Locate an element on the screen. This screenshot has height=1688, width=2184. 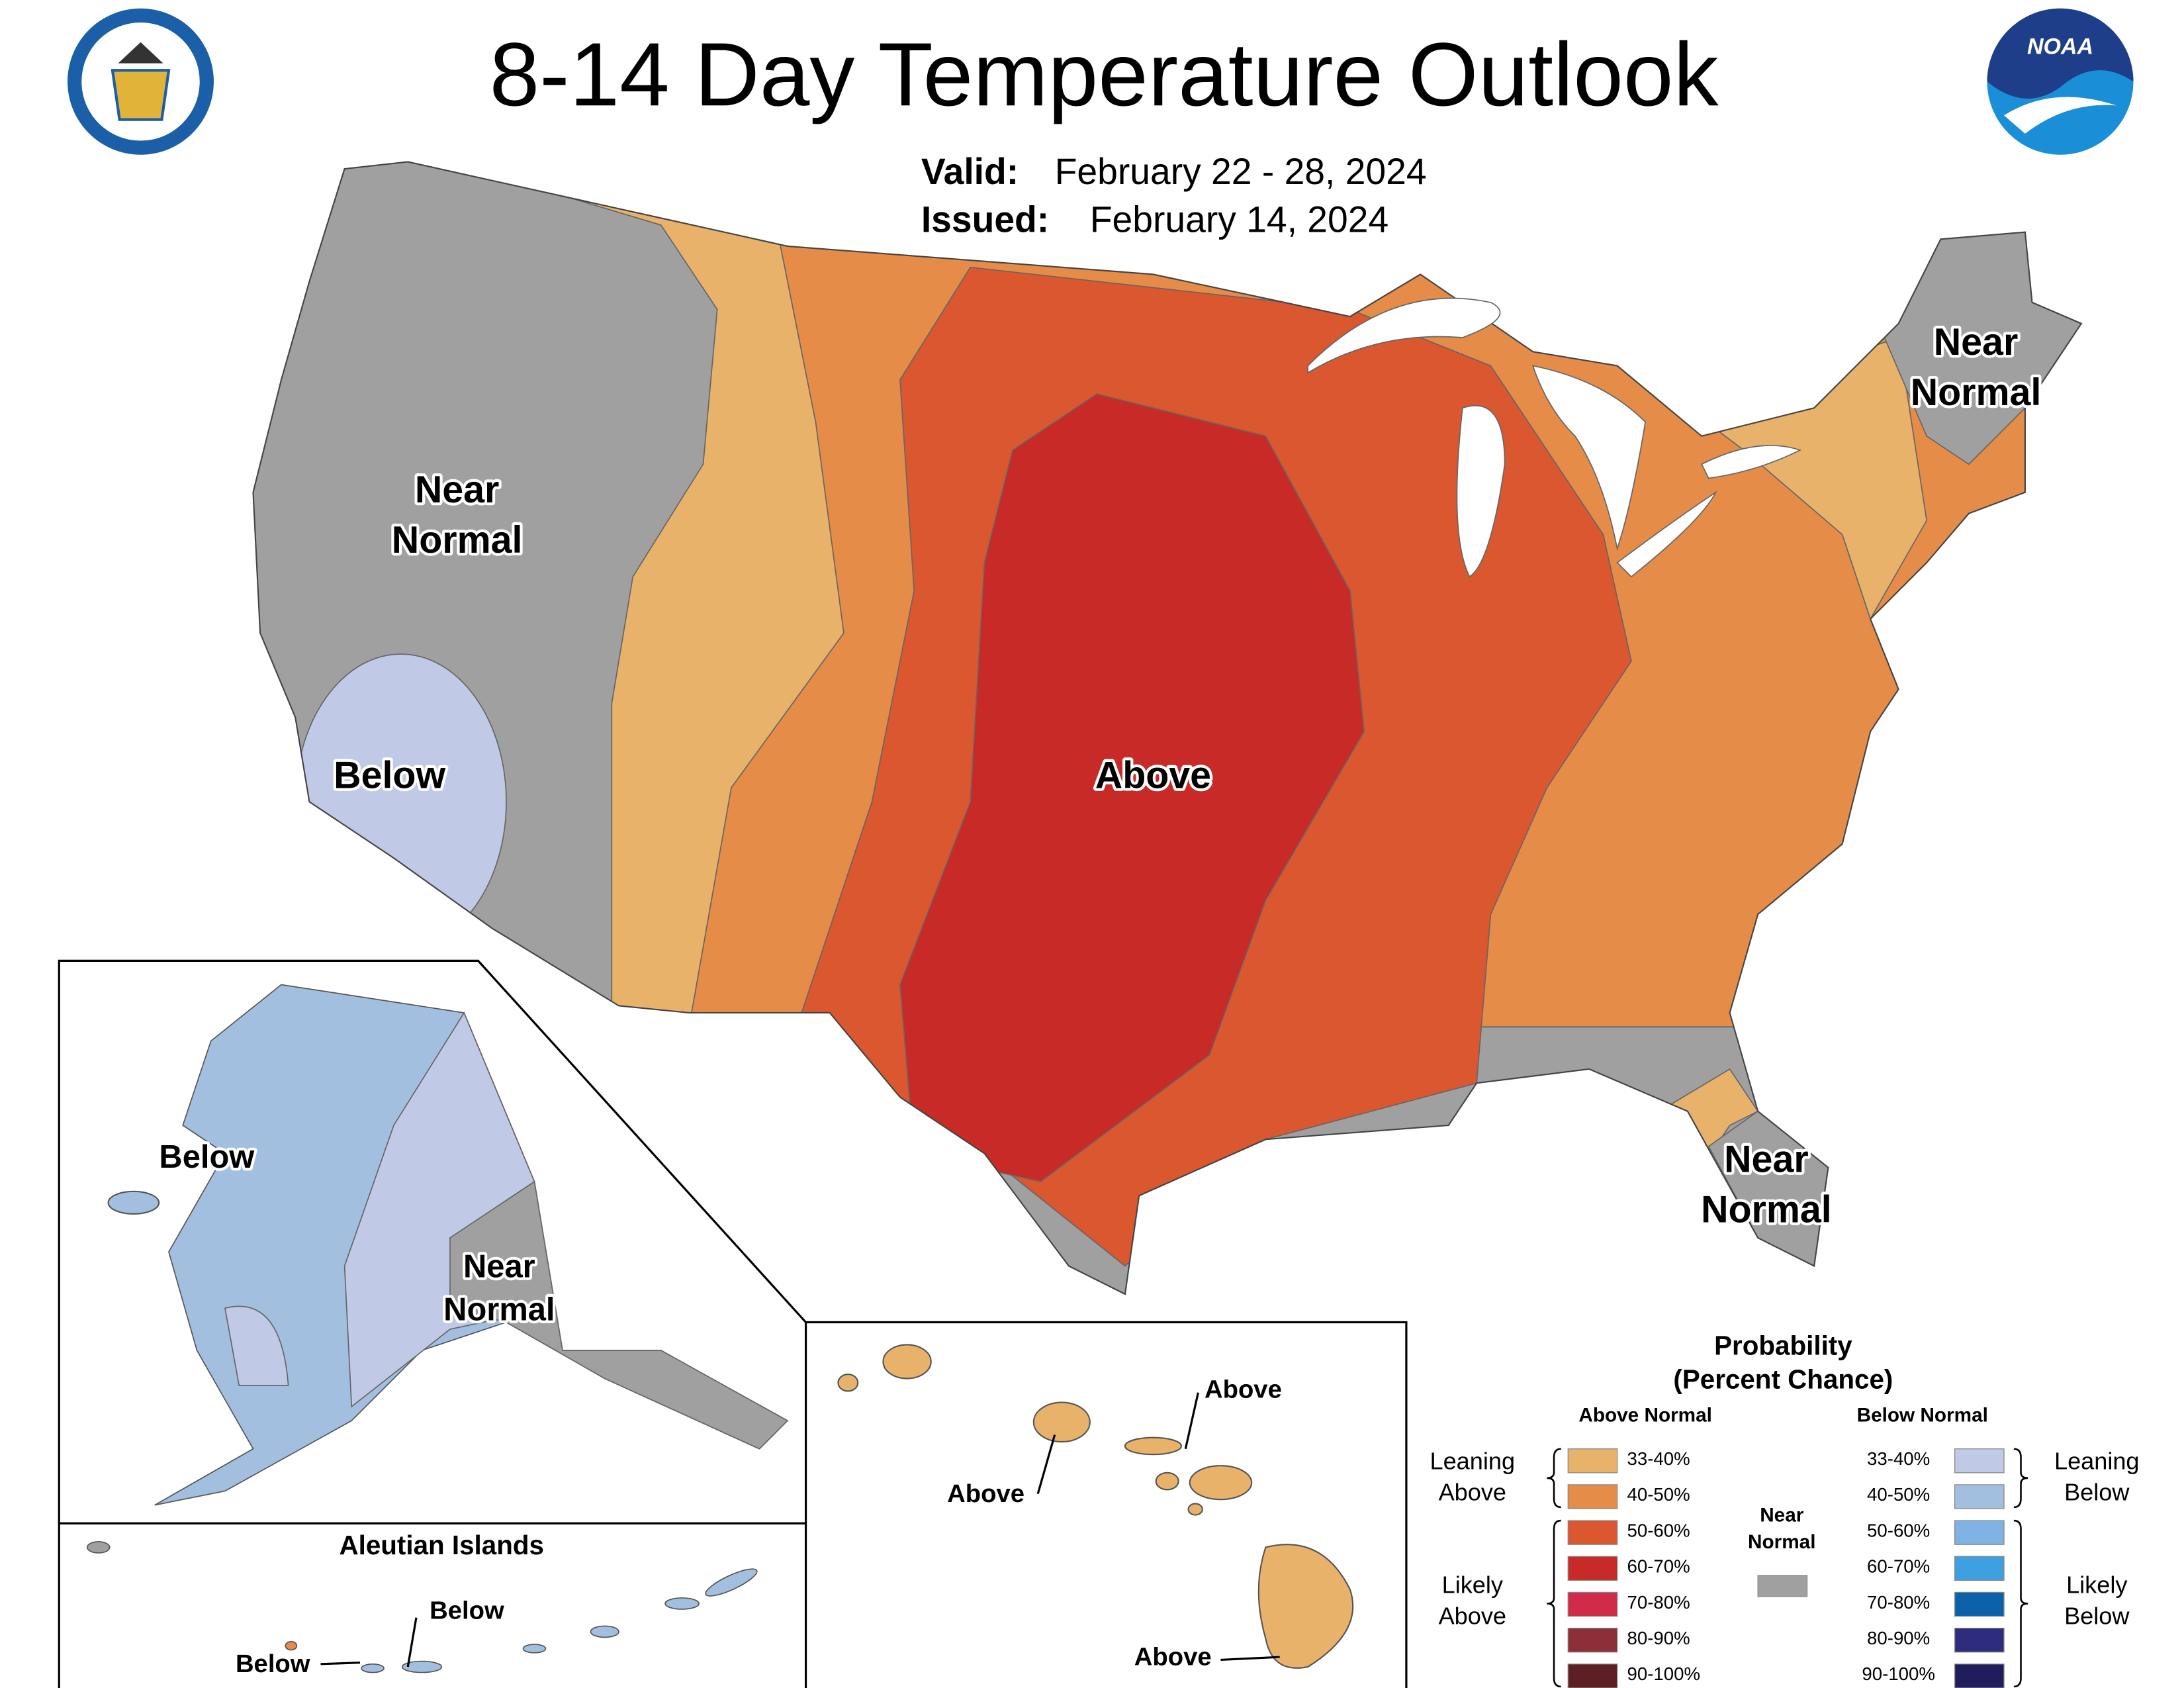
legend-title: (Percent Chance) is located at coordinates (1783, 1379).